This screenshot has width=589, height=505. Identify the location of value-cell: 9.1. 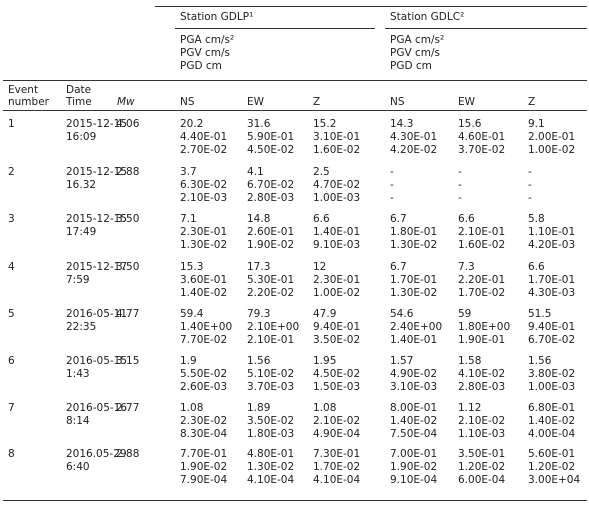
(536, 124).